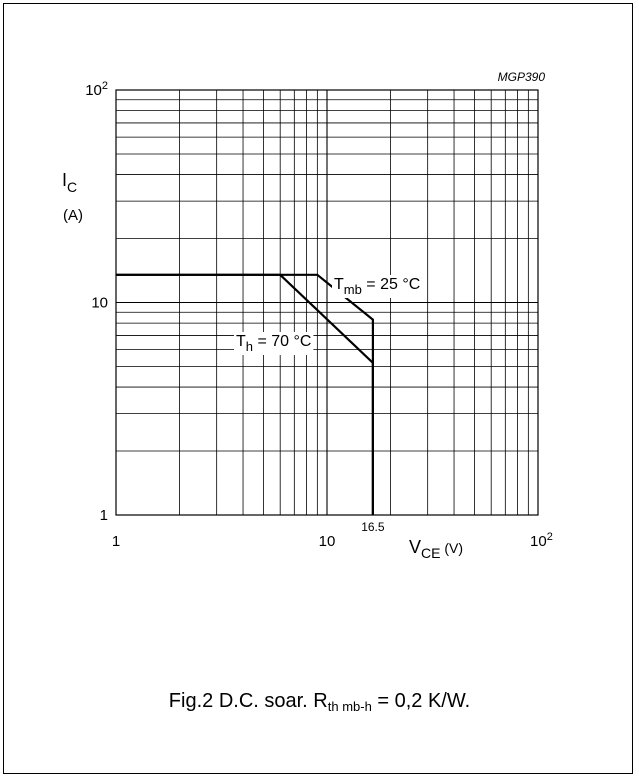  Describe the element at coordinates (415, 547) in the screenshot. I see `x-axis-label-main: V` at that location.